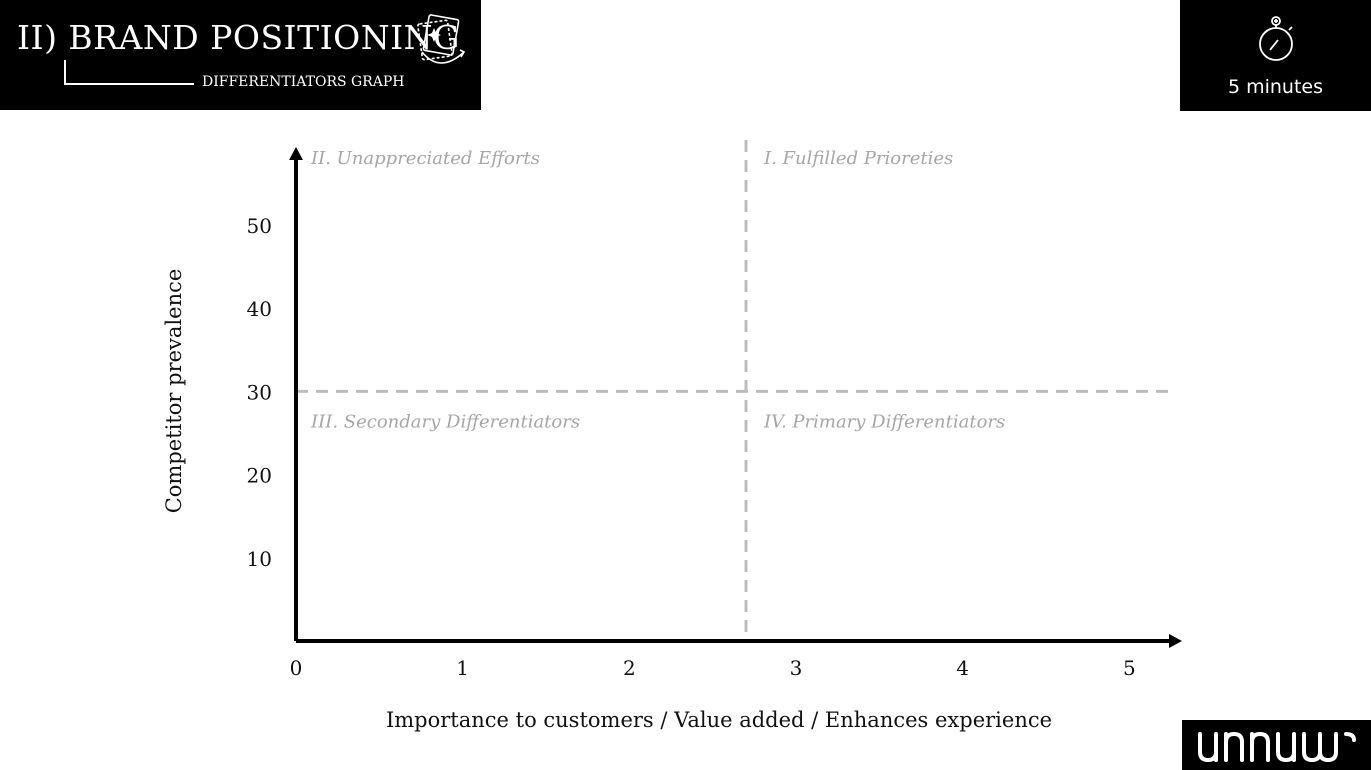 The height and width of the screenshot is (770, 1371). Describe the element at coordinates (1129, 668) in the screenshot. I see `x-tick-label: 5` at that location.